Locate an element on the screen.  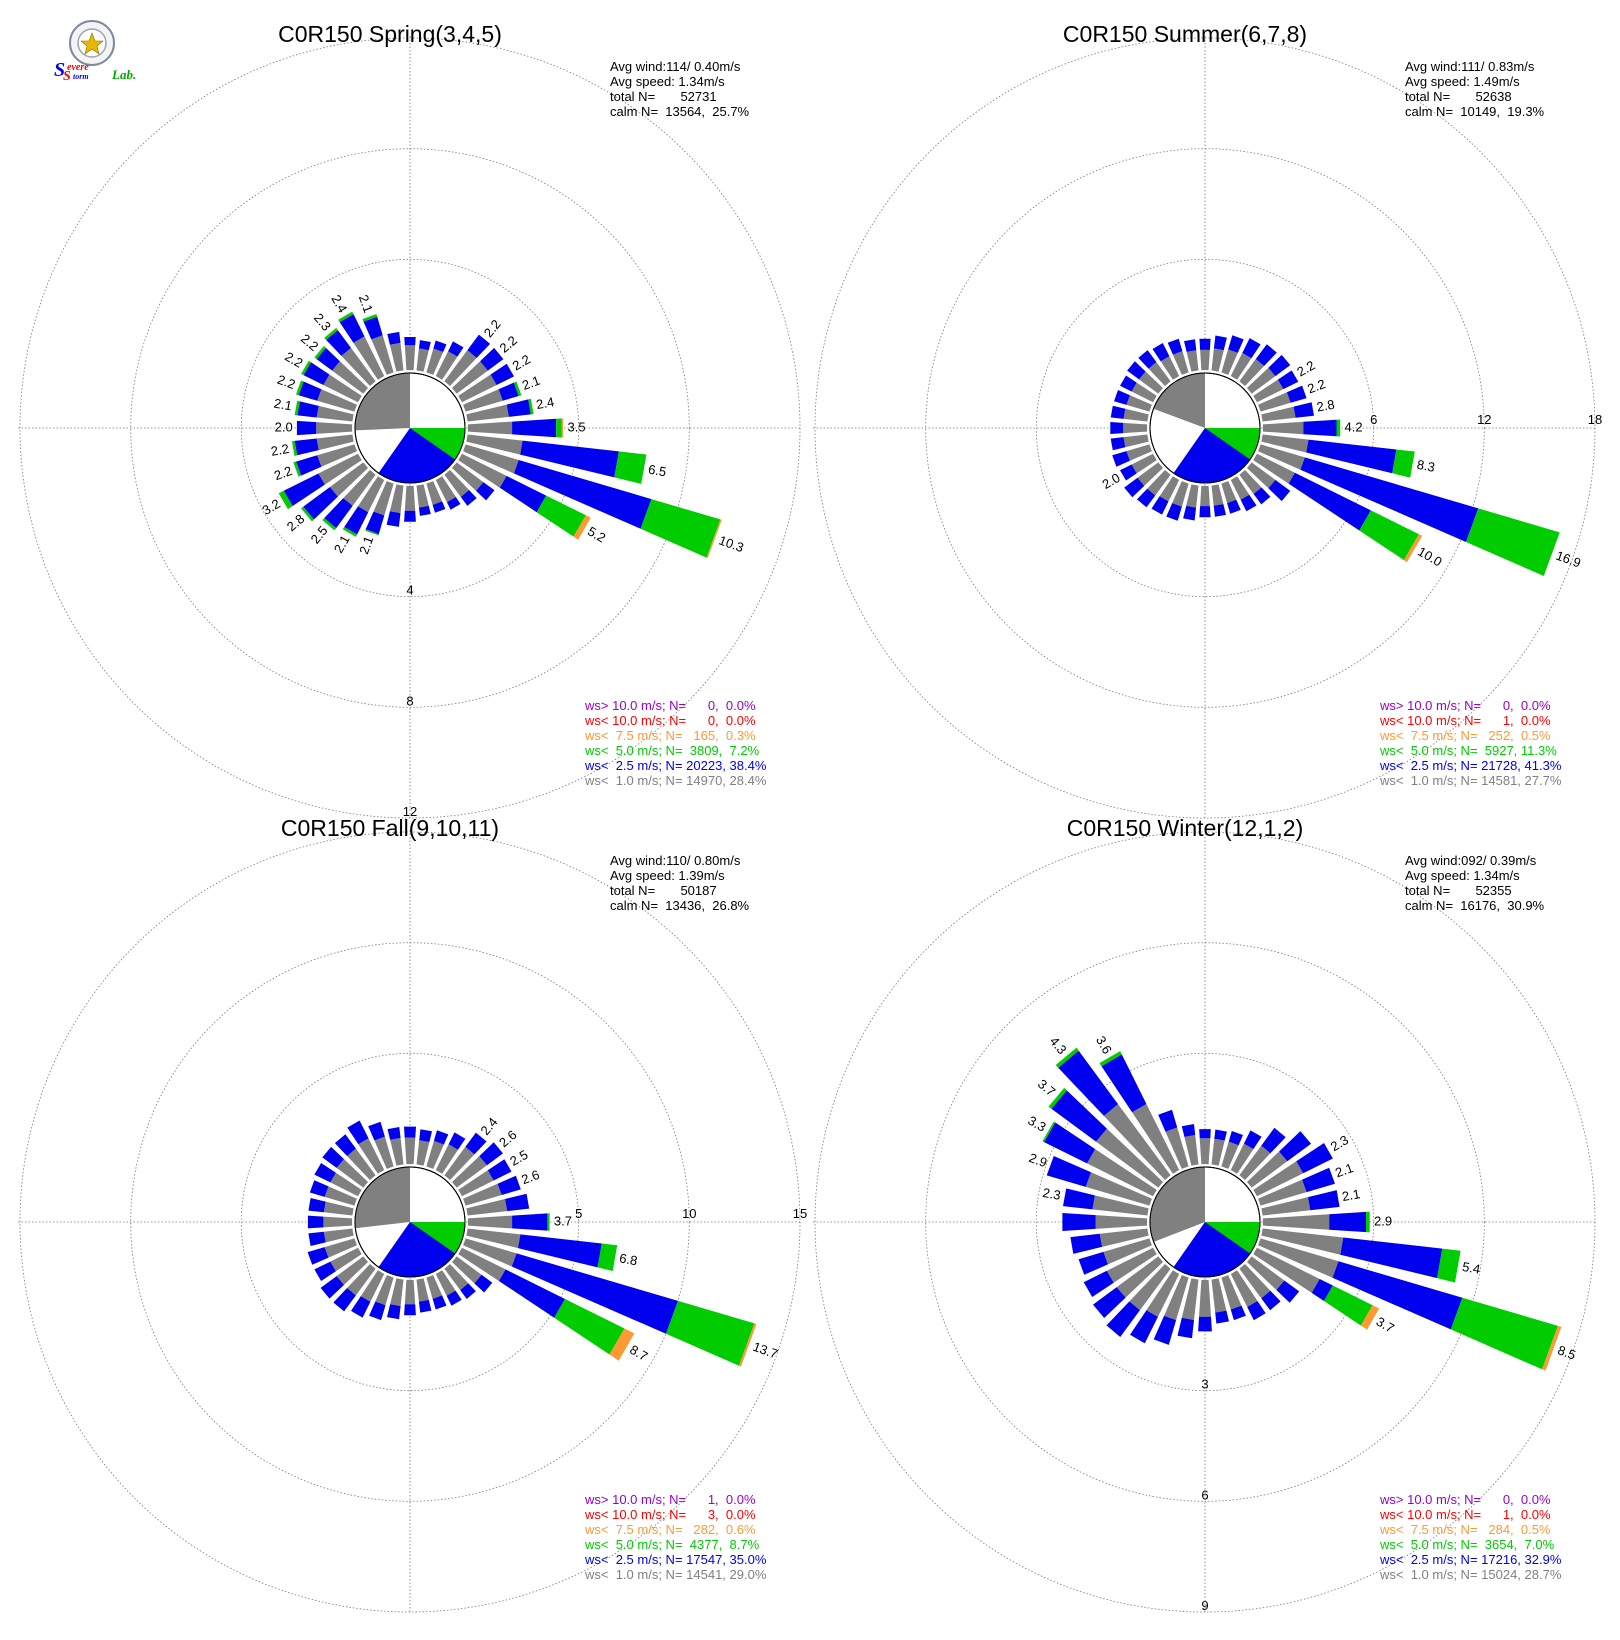
stat-line: Avg wind:092/ 0.39m/s is located at coordinates (1471, 860).